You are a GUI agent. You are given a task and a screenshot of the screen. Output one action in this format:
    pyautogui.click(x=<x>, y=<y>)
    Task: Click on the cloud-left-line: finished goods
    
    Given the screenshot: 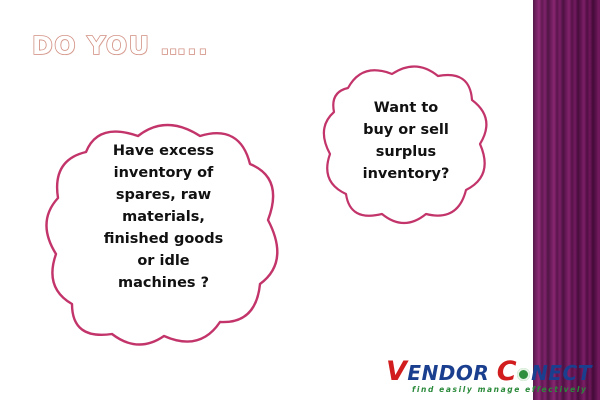 What is the action you would take?
    pyautogui.click(x=163, y=239)
    